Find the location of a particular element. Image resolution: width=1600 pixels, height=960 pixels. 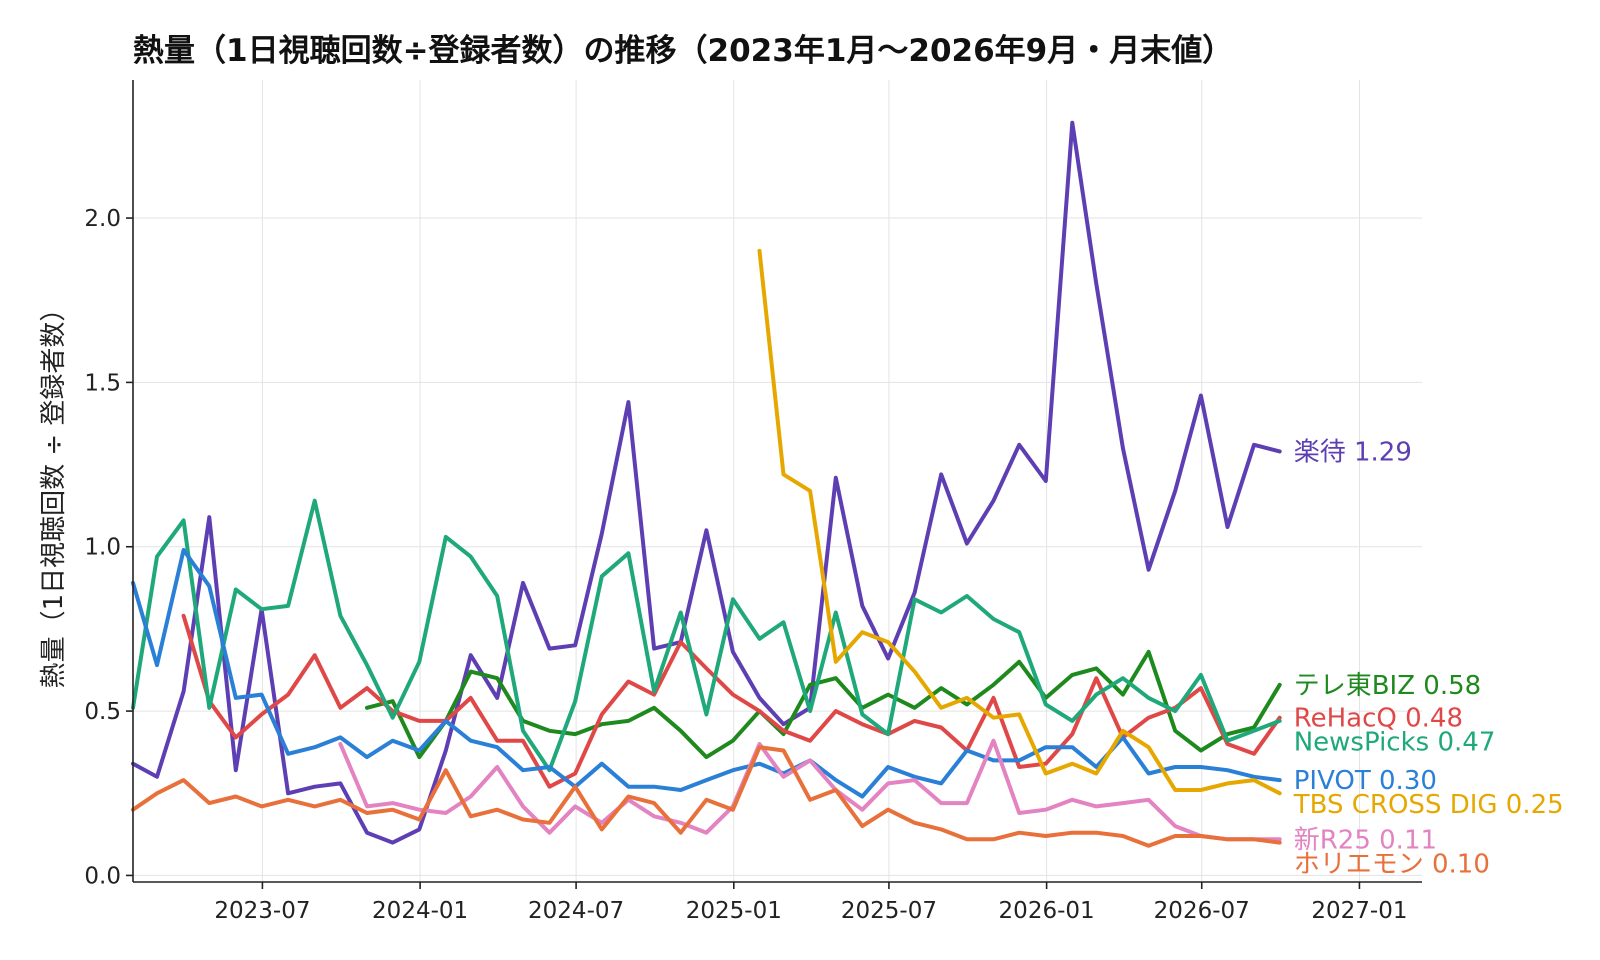

series-end-label-4: PIVOT 0.30 is located at coordinates (1365, 781).